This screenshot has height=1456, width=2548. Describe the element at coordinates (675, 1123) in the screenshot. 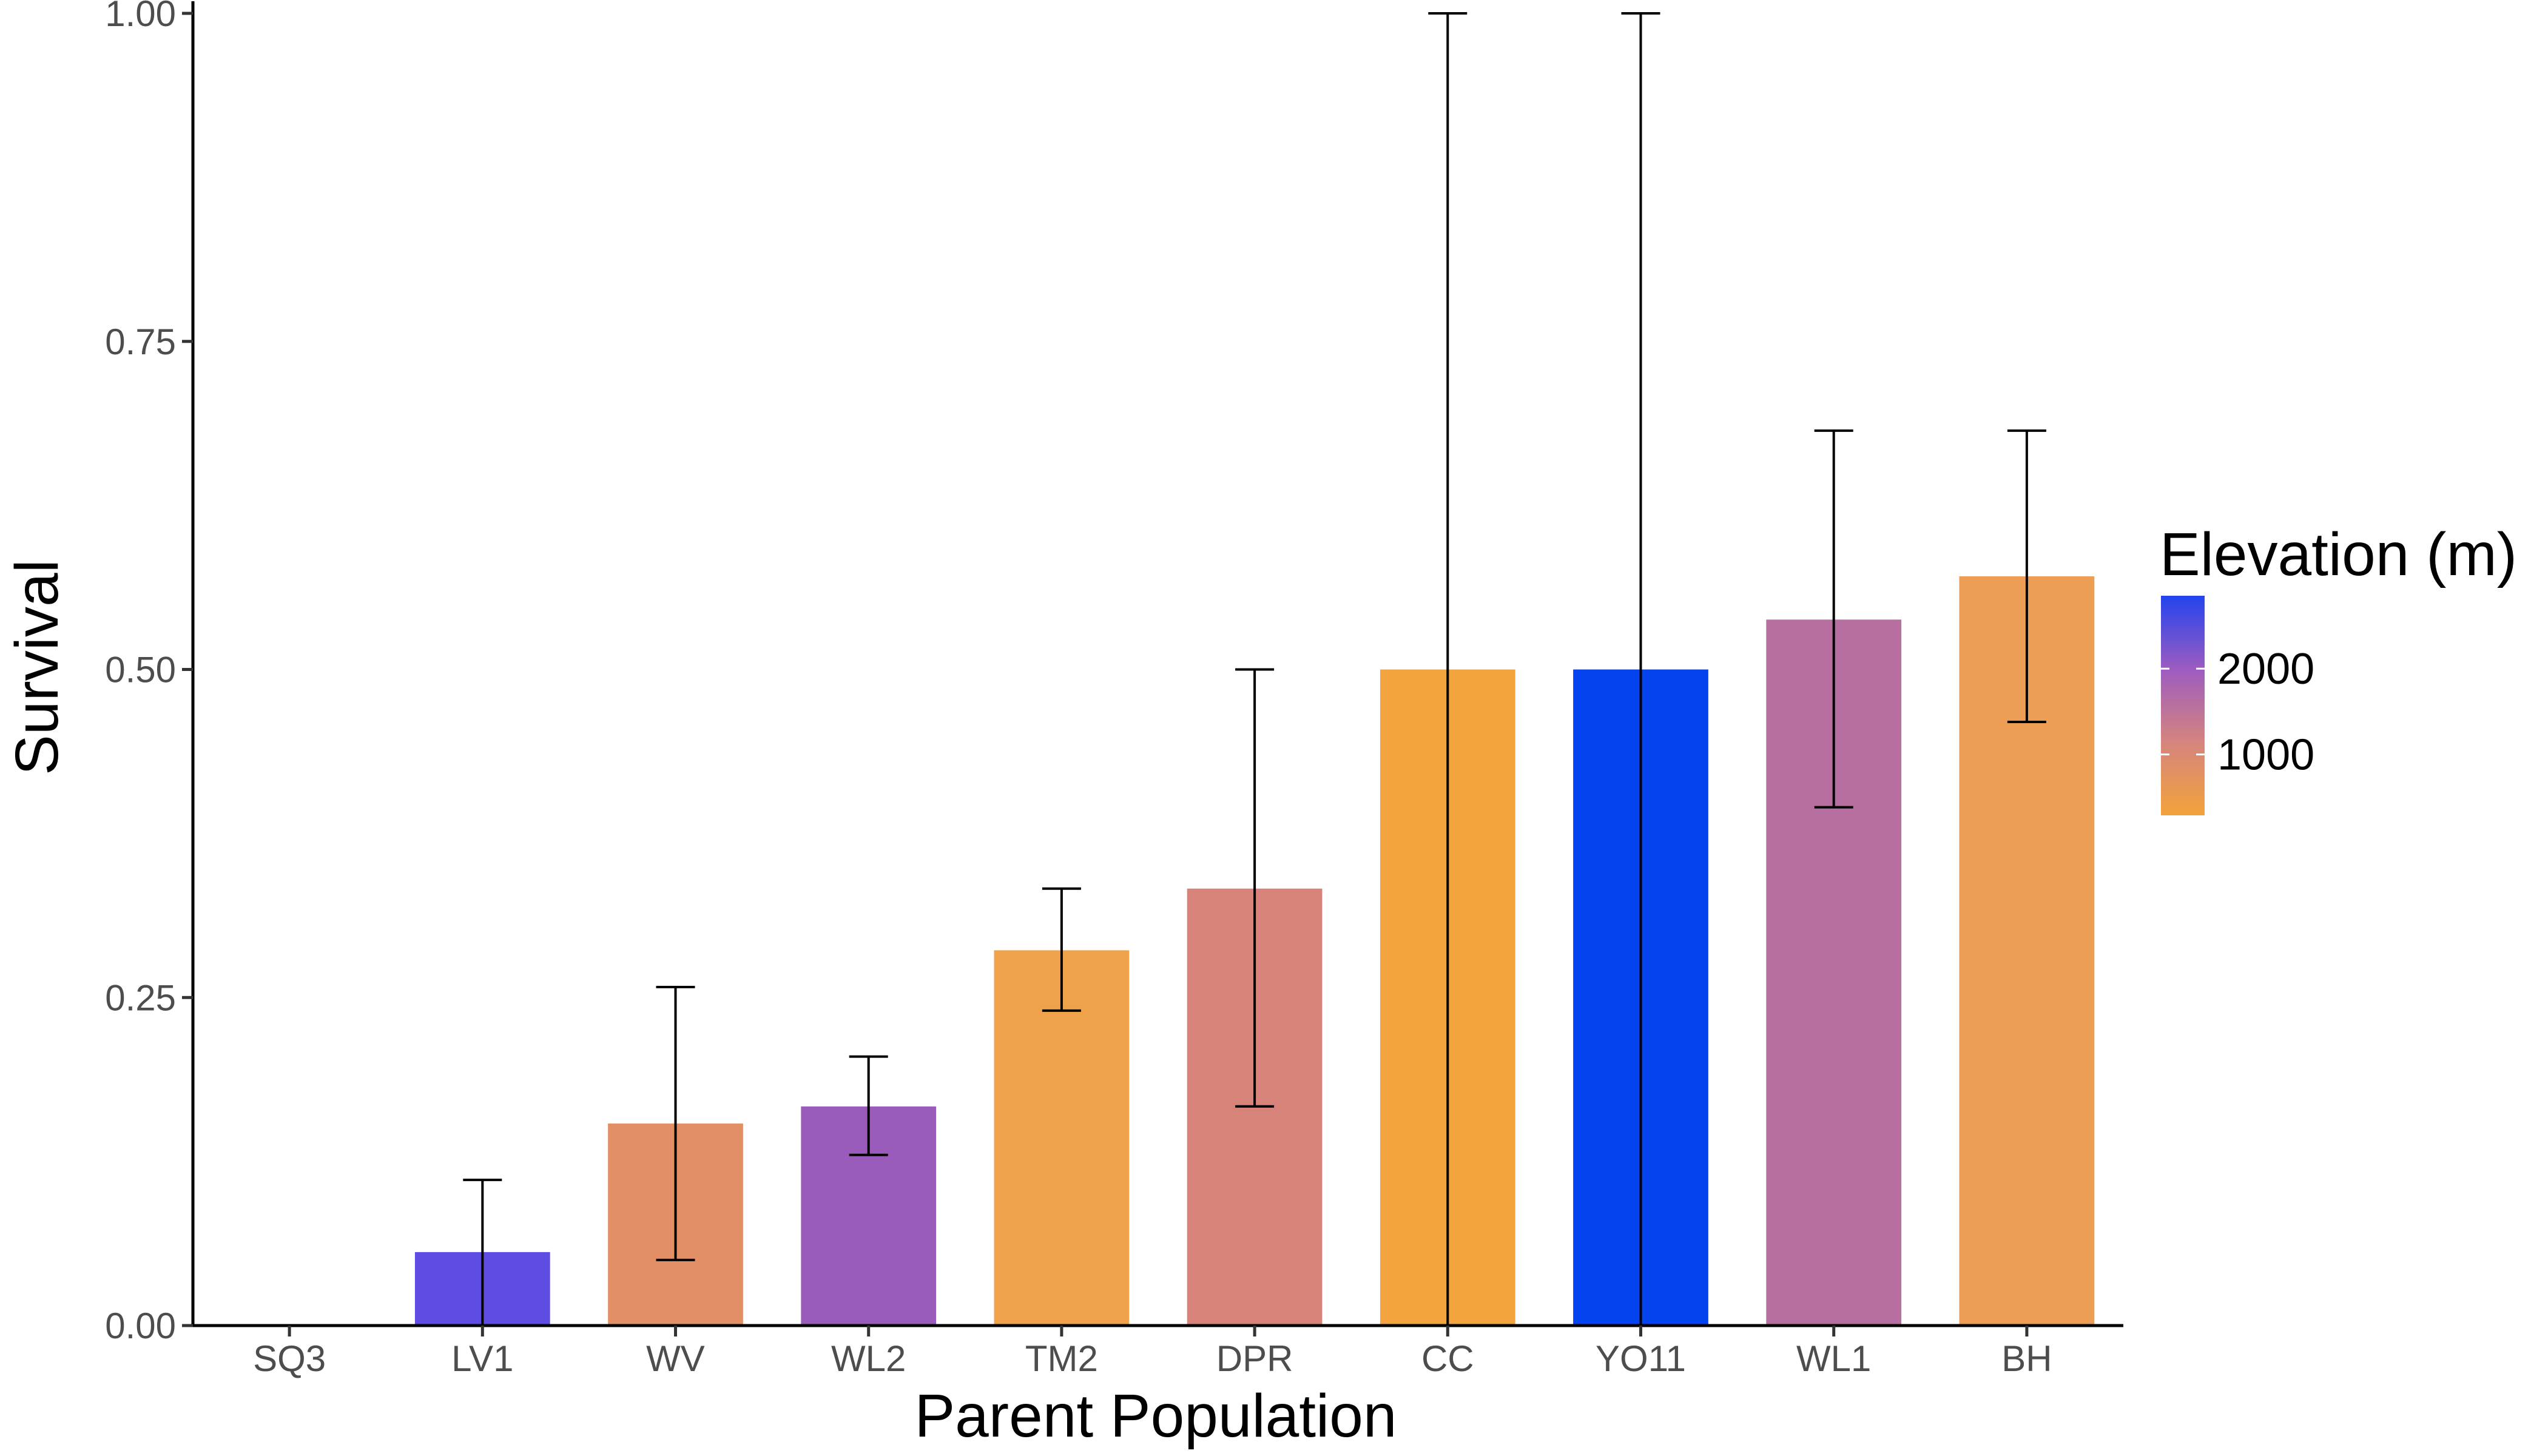

I see `error-bar-wv` at that location.